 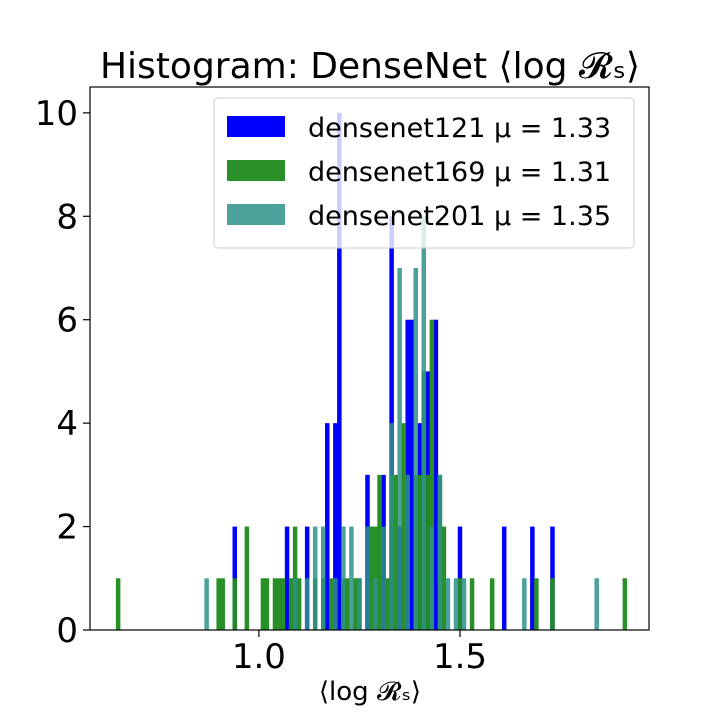 I want to click on y-tick-label: 2, so click(x=67, y=528).